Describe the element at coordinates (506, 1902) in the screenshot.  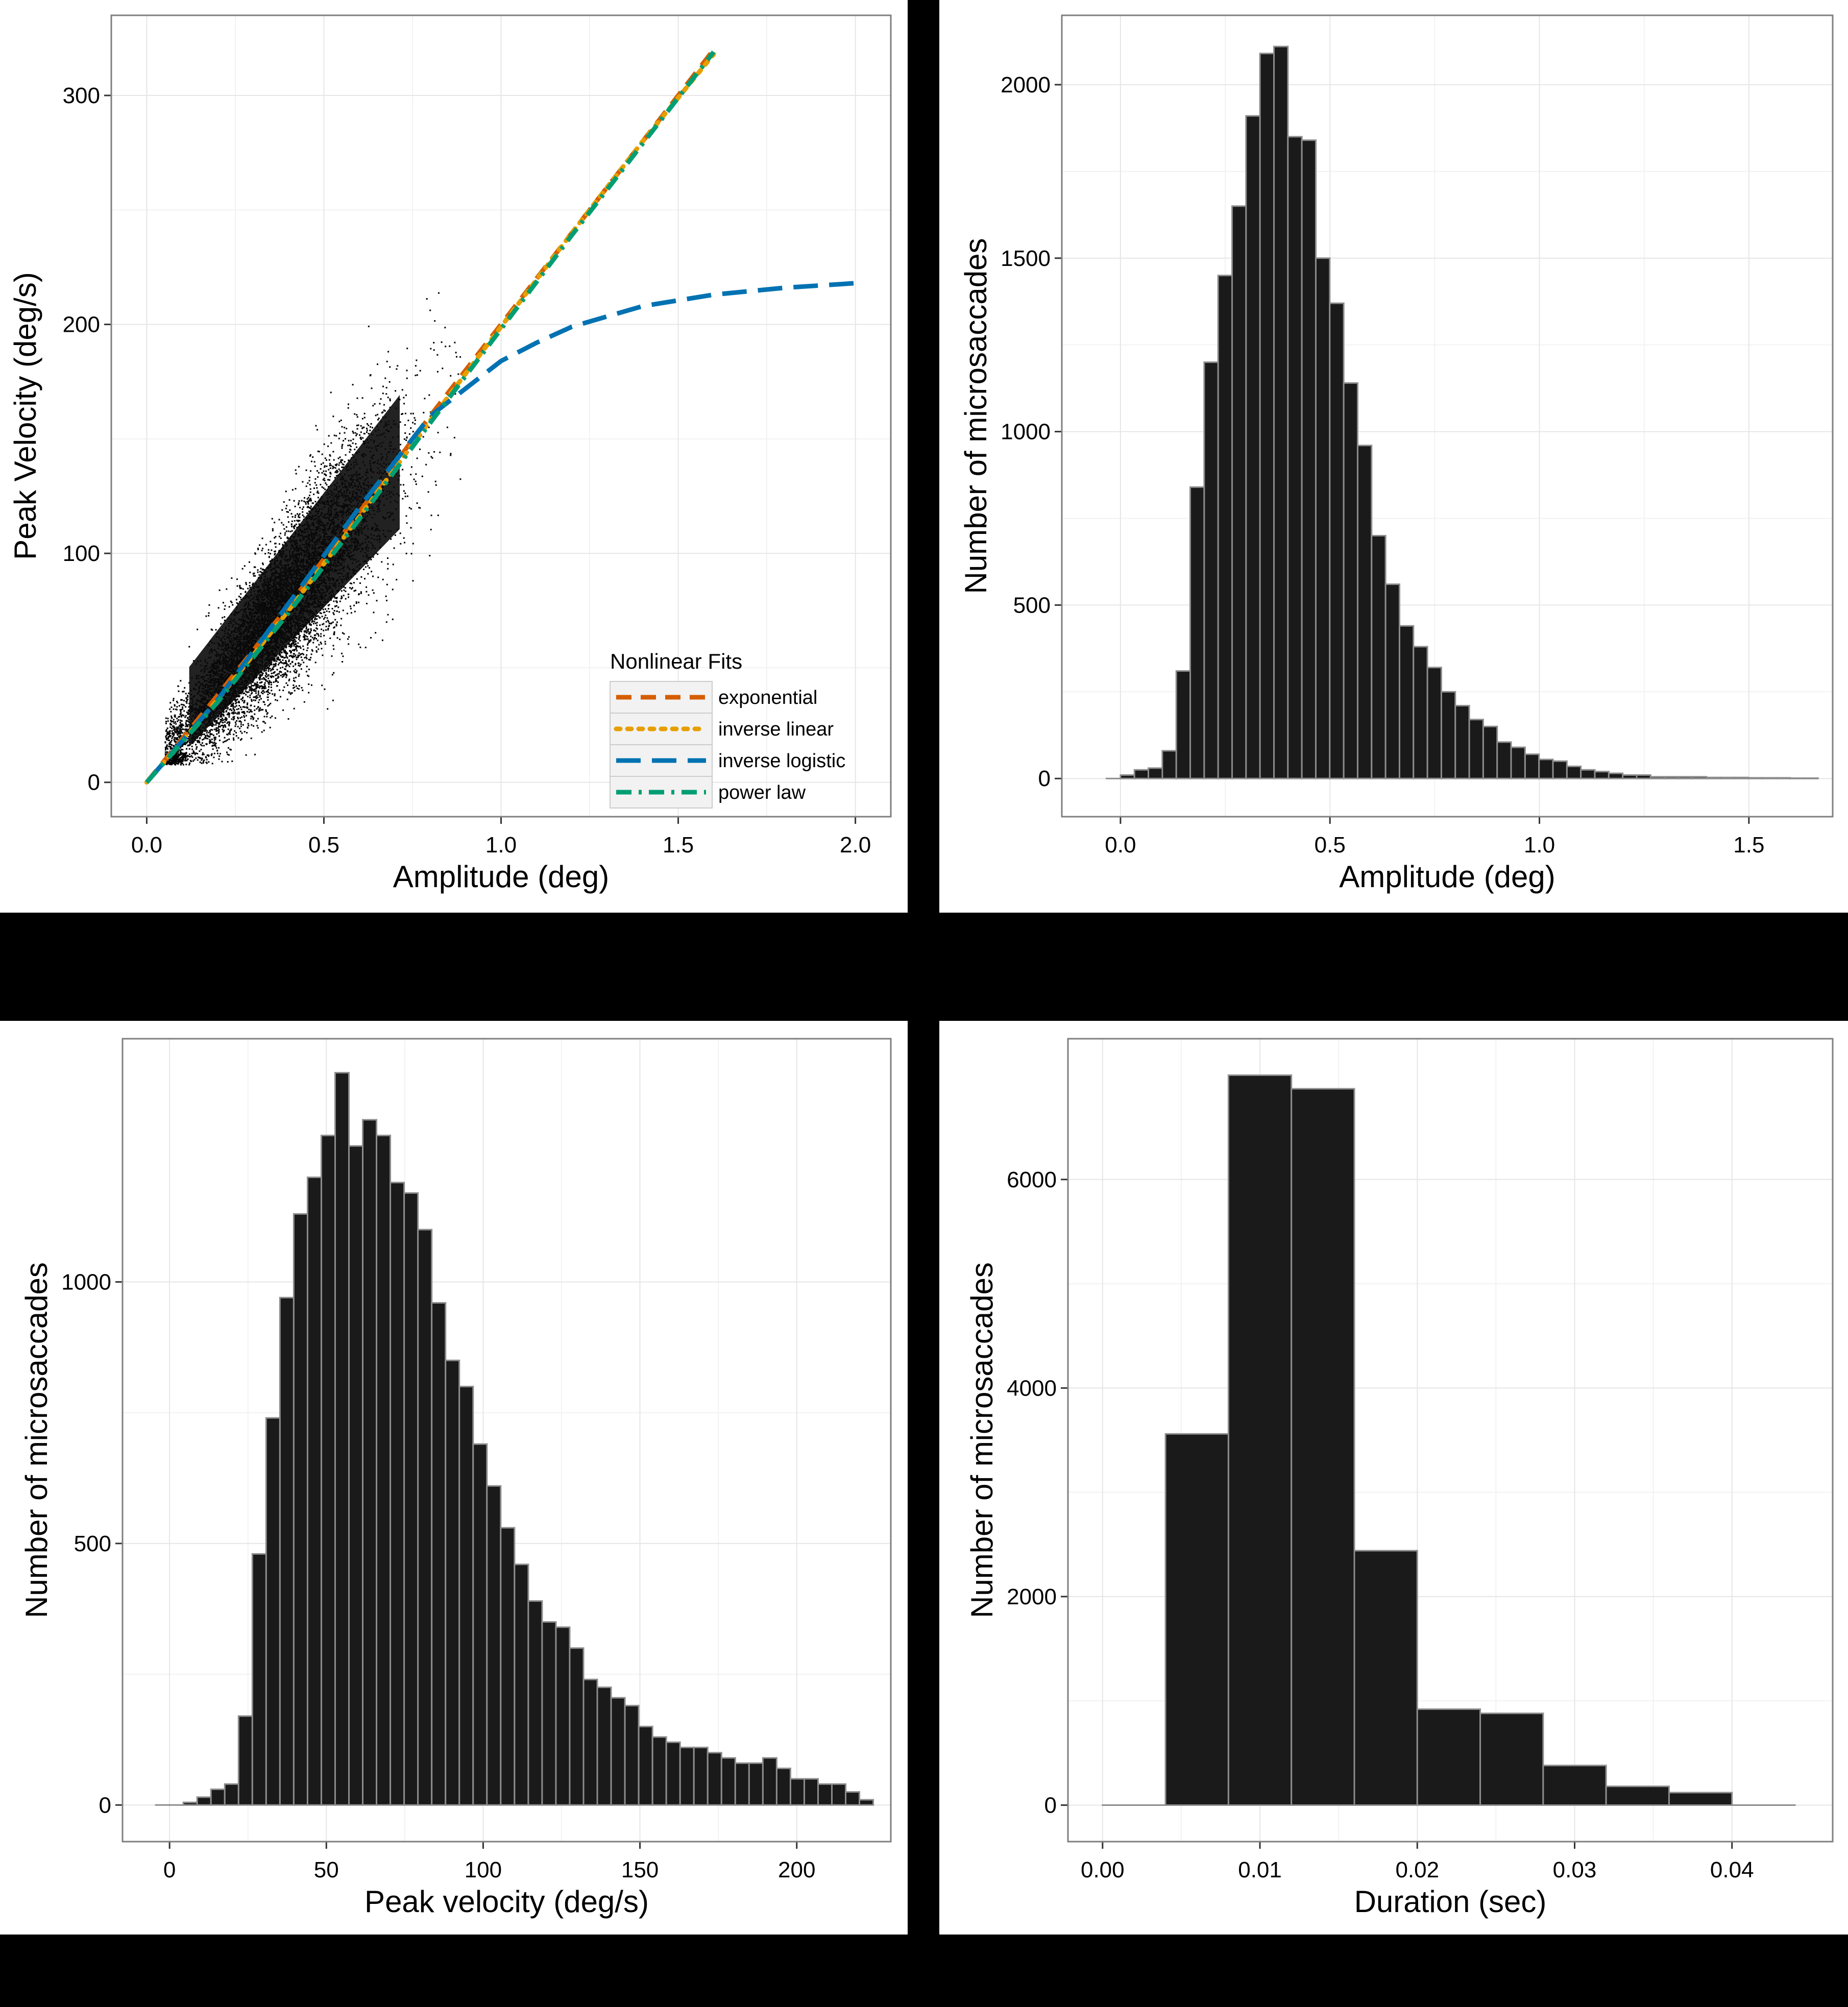
I see `x-axis-title: Peak velocity (deg/s)` at that location.